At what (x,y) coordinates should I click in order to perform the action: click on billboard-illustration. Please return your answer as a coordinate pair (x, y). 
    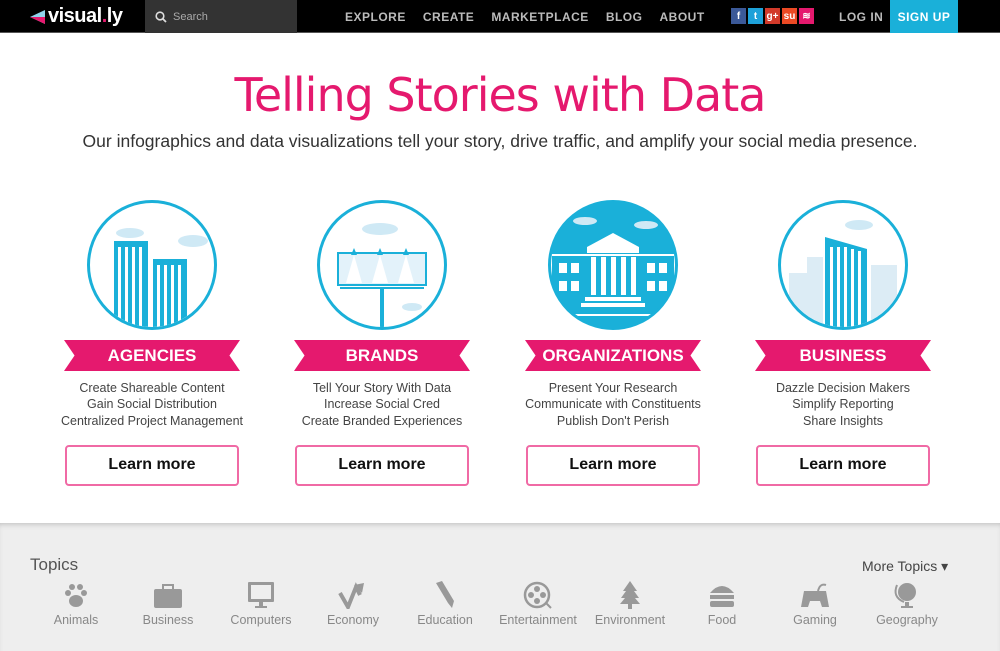
    Looking at the image, I should click on (382, 265).